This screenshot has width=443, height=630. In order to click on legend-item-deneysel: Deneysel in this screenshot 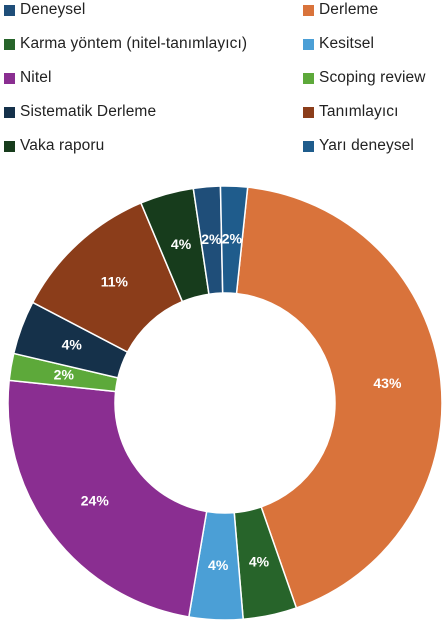, I will do `click(44, 10)`.